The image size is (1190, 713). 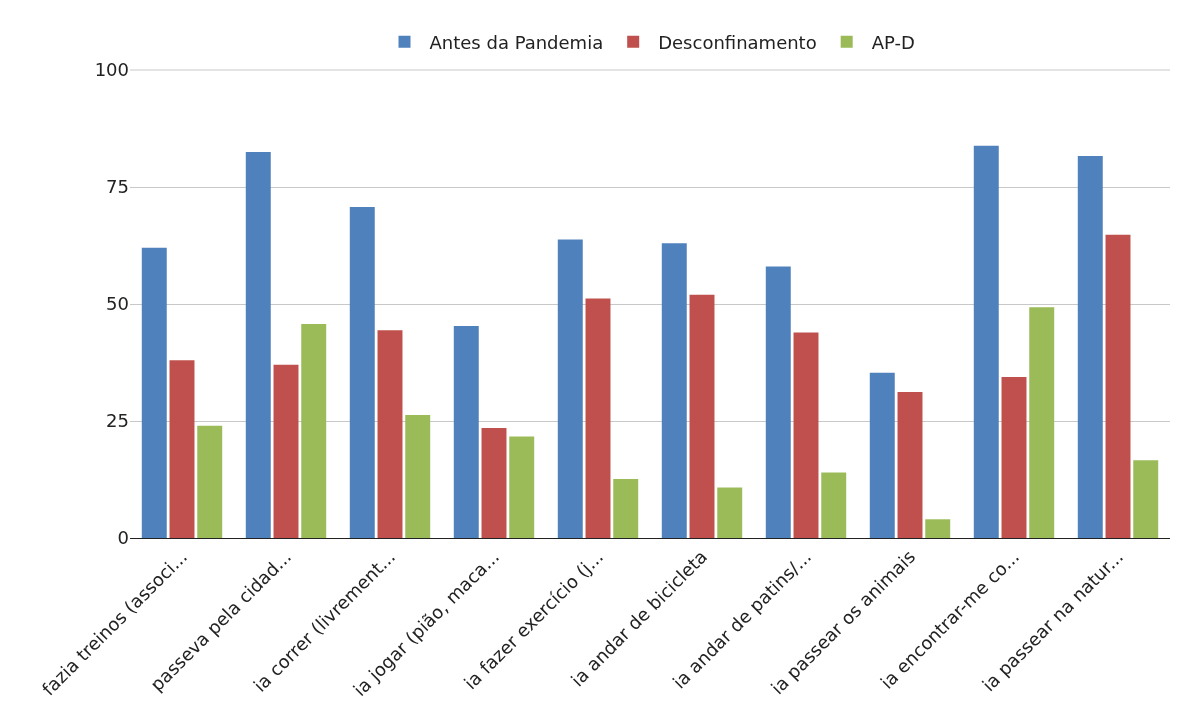 I want to click on legend-label: Antes da Pandemia, so click(x=516, y=42).